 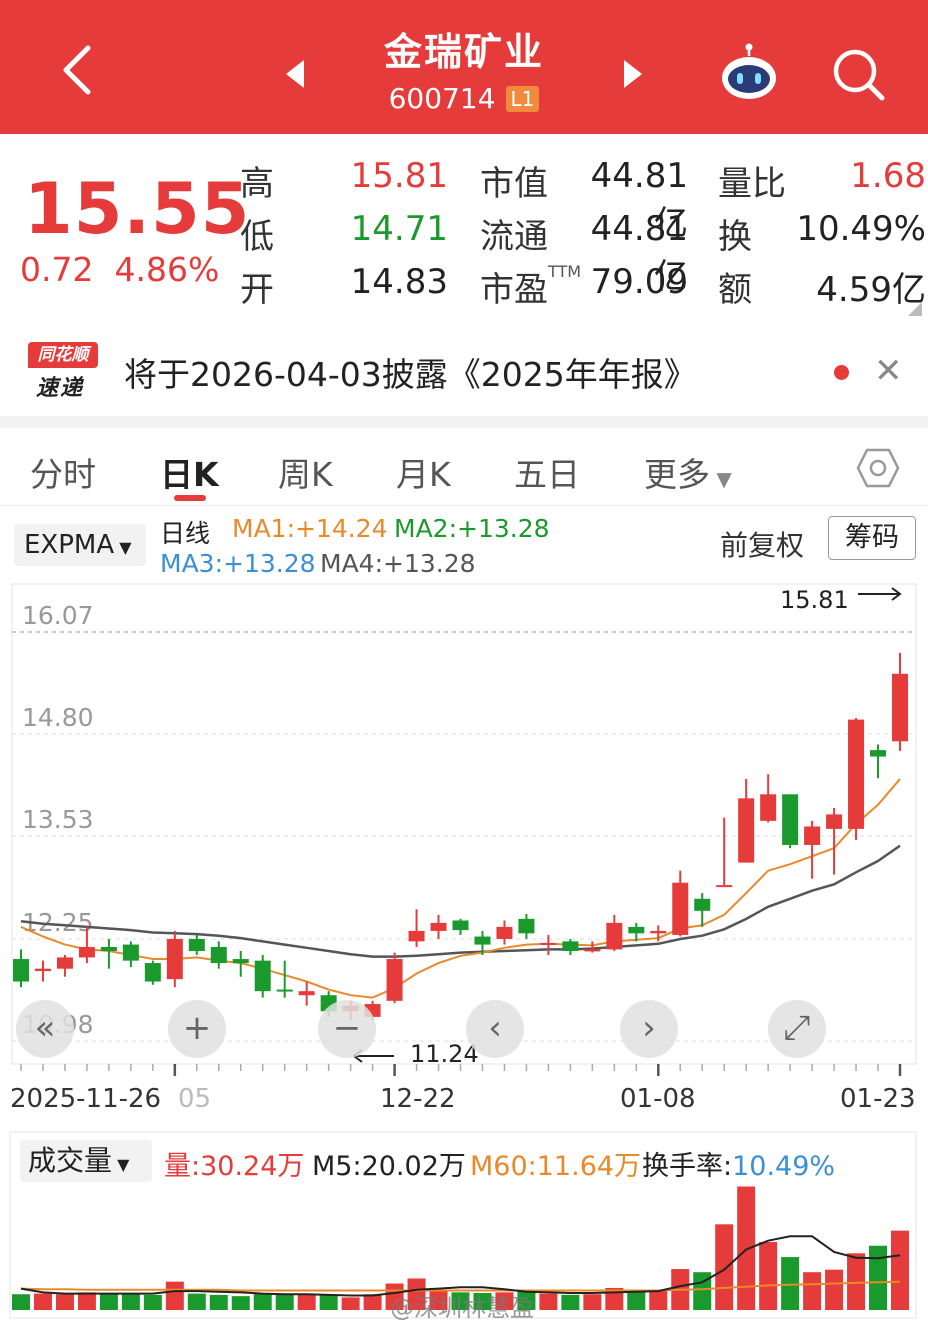 What do you see at coordinates (399, 282) in the screenshot?
I see `open-value: 14.83` at bounding box center [399, 282].